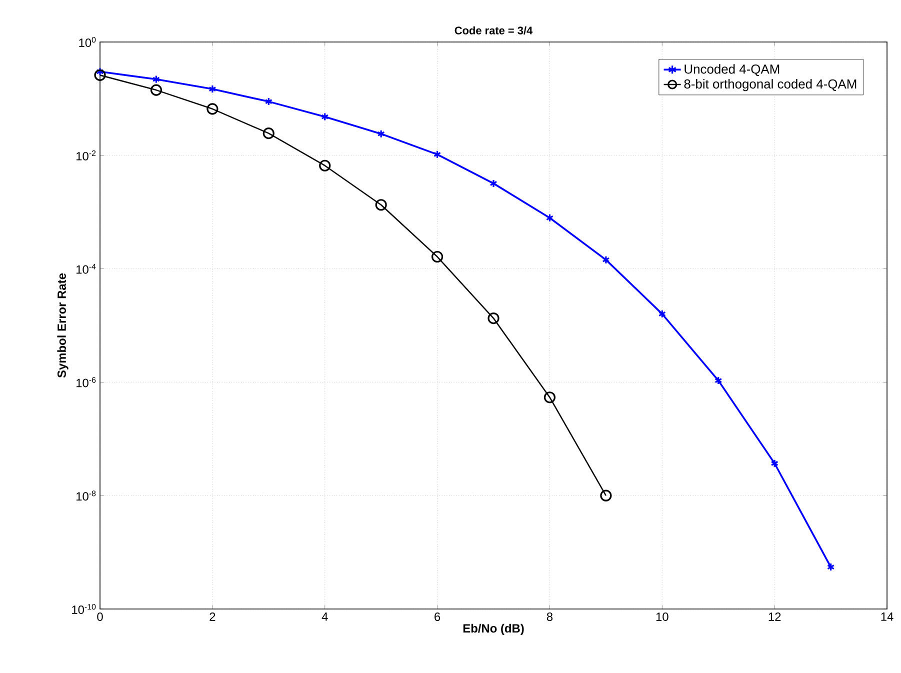 The image size is (901, 673). What do you see at coordinates (84, 609) in the screenshot?
I see `y-tick-label: 10$^{-10}$` at bounding box center [84, 609].